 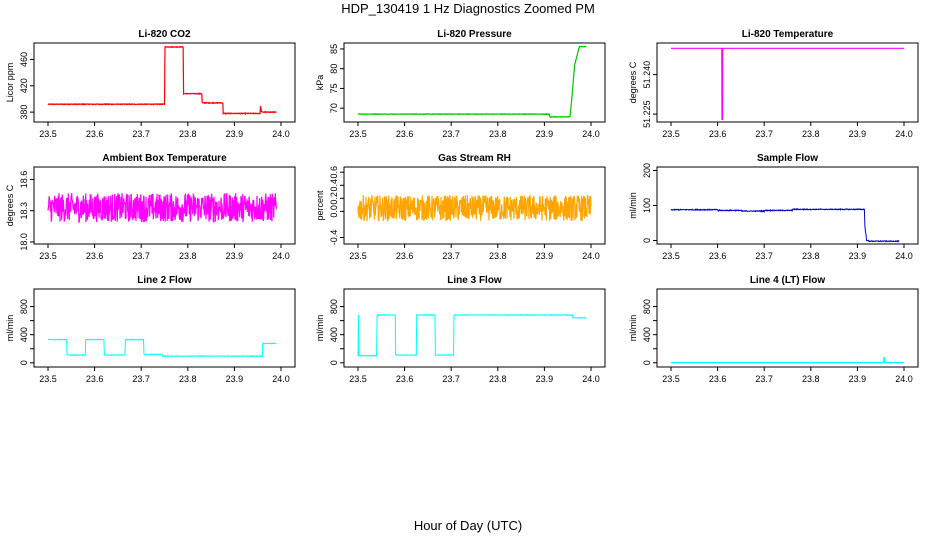 What do you see at coordinates (647, 170) in the screenshot?
I see `y-tick-label: 200` at bounding box center [647, 170].